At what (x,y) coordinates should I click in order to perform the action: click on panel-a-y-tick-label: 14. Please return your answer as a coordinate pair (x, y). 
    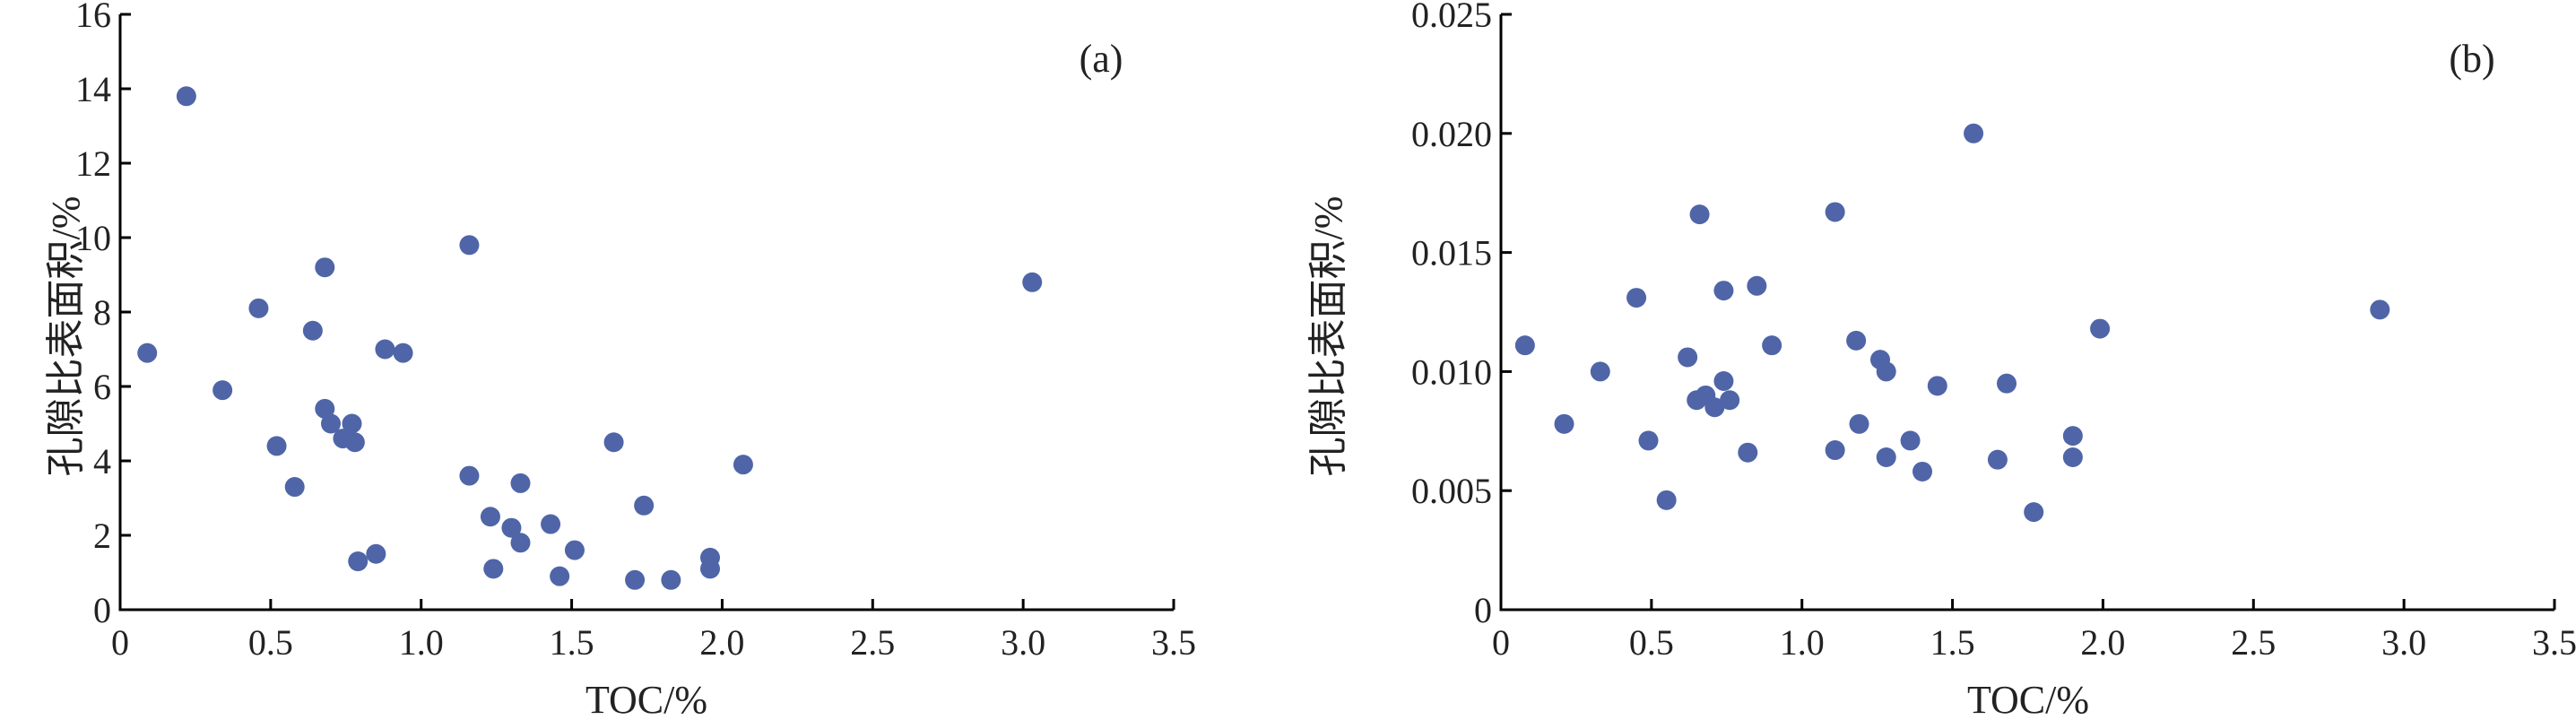
    Looking at the image, I should click on (93, 89).